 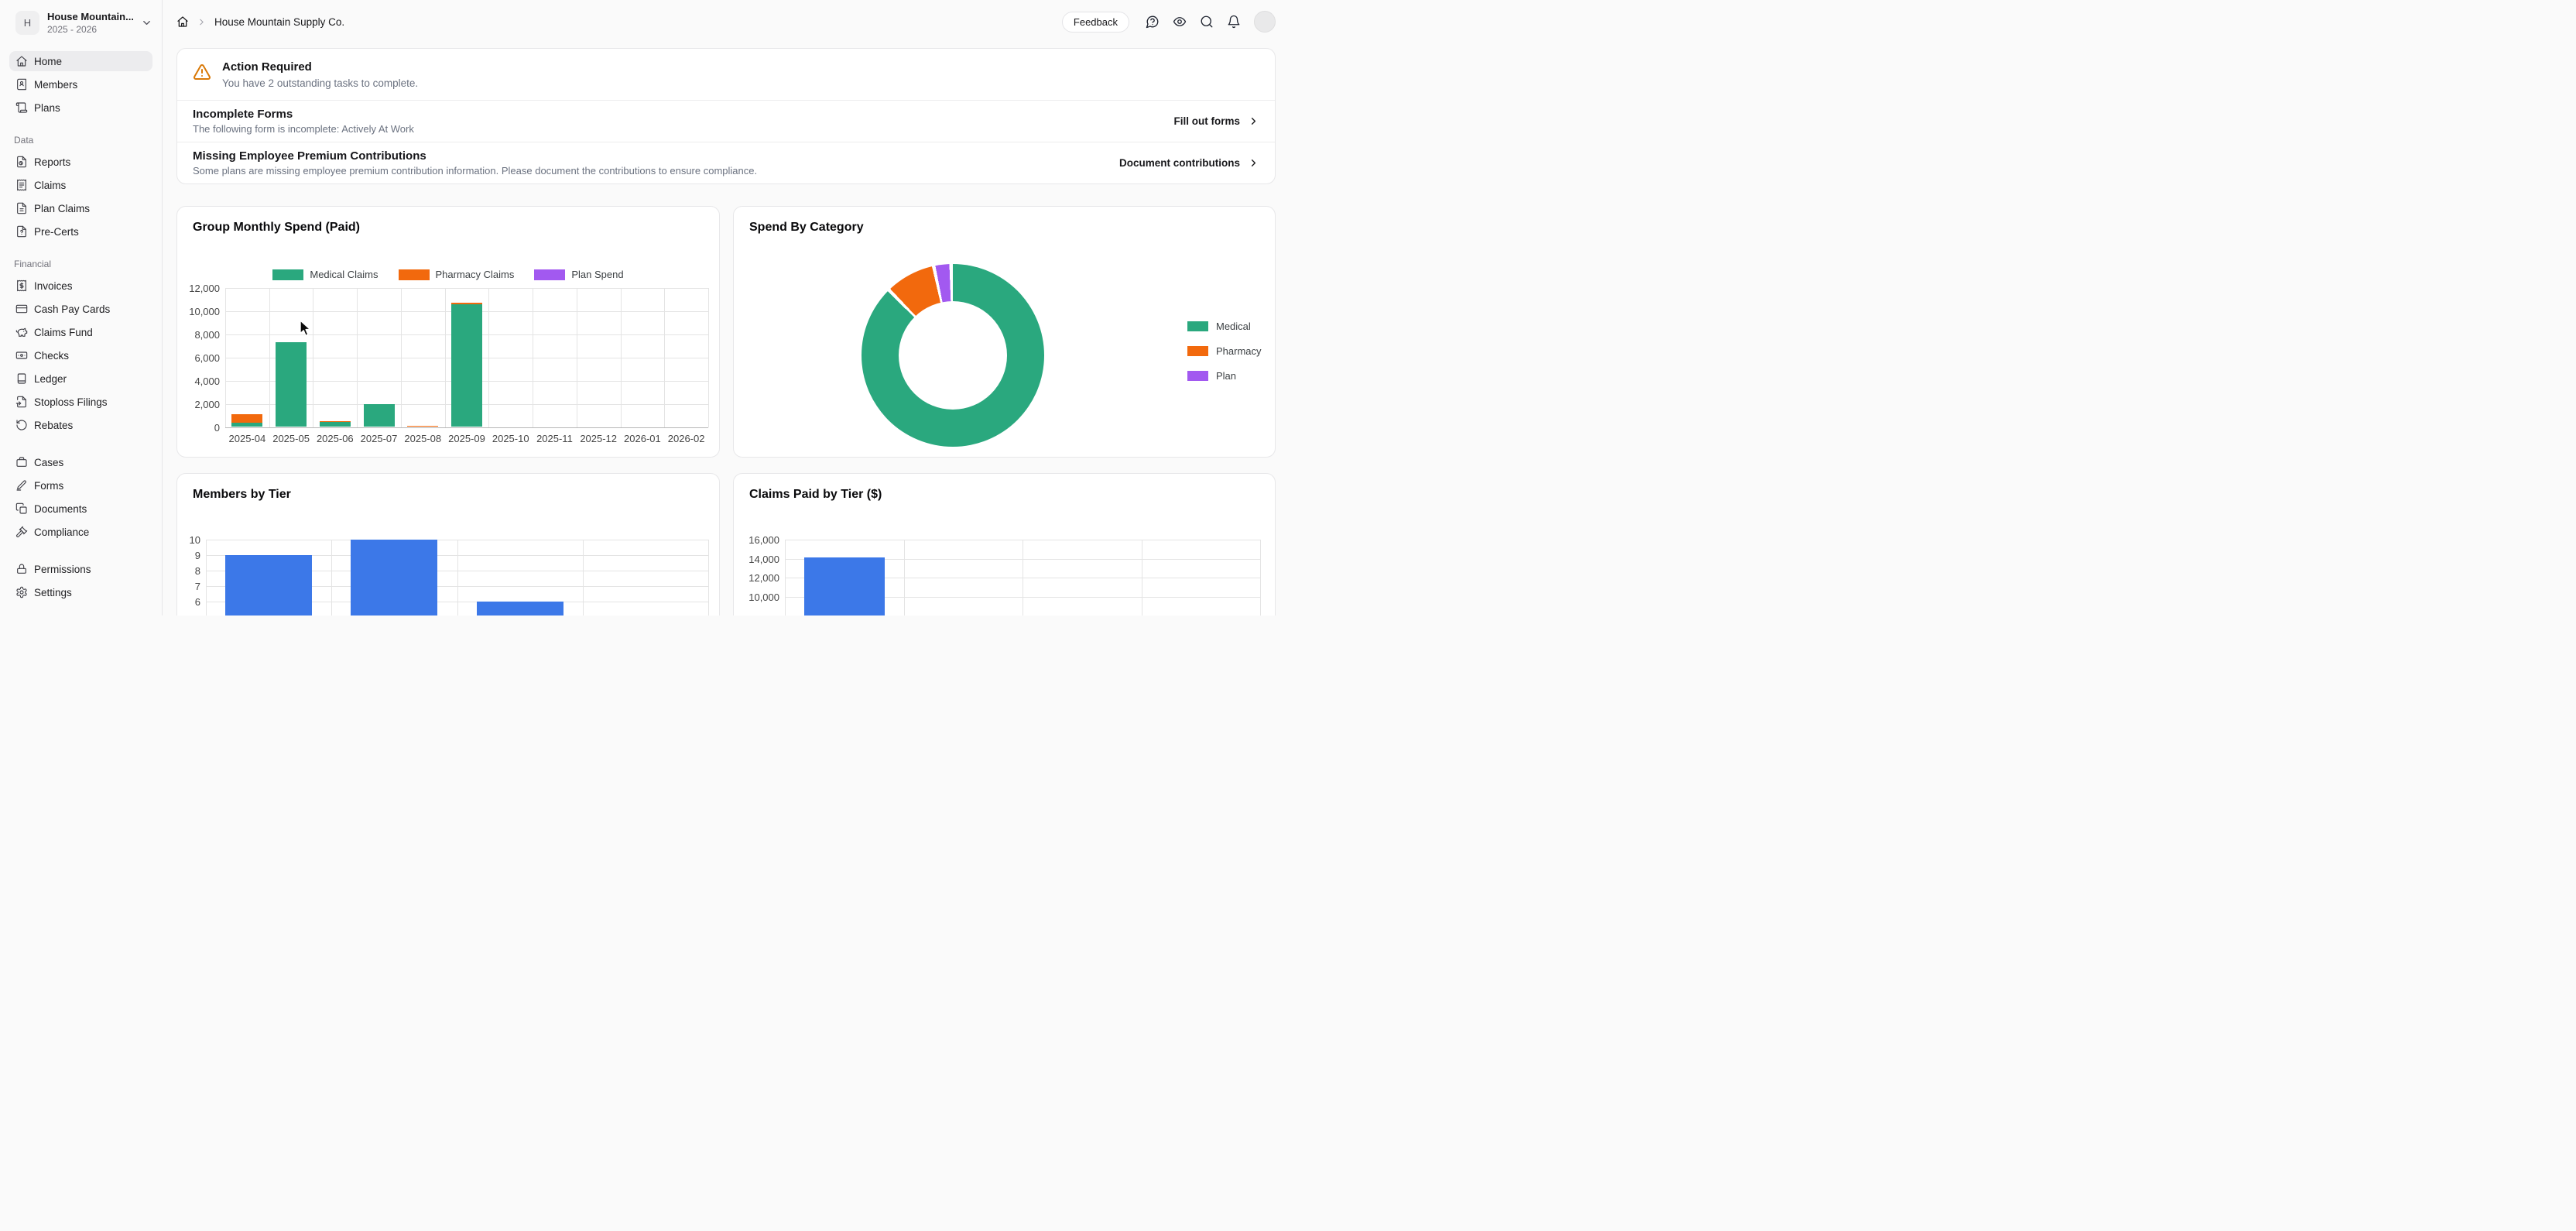 I want to click on sidebar-item-claims: Claims, so click(x=80, y=185).